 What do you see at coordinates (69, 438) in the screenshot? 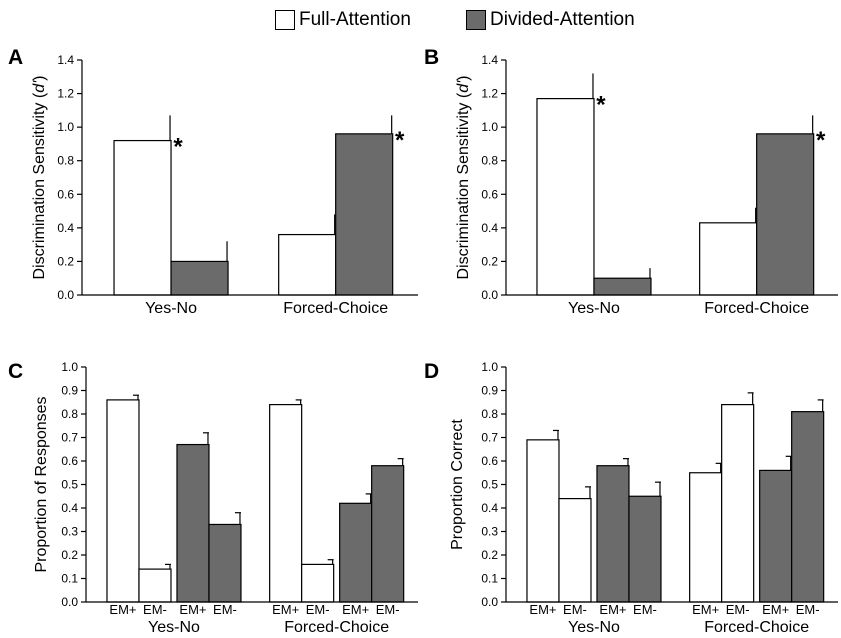
I see `y-tick-label-c: 0.7` at bounding box center [69, 438].